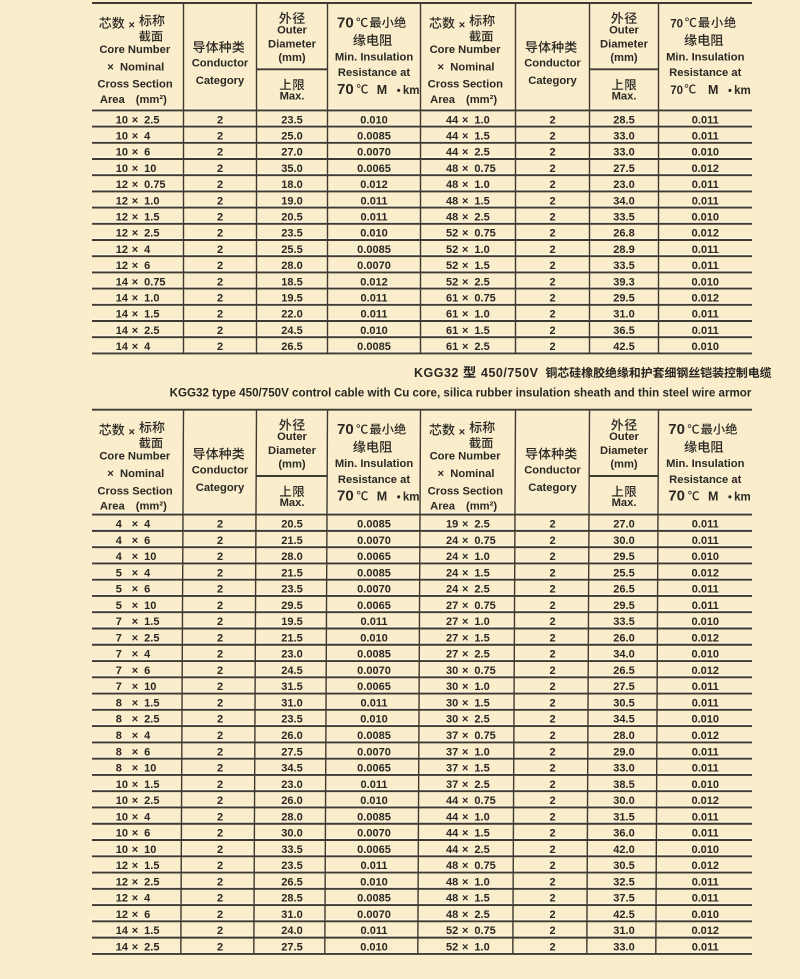 The image size is (800, 979). I want to click on svg-text: 1.5, so click(481, 573).